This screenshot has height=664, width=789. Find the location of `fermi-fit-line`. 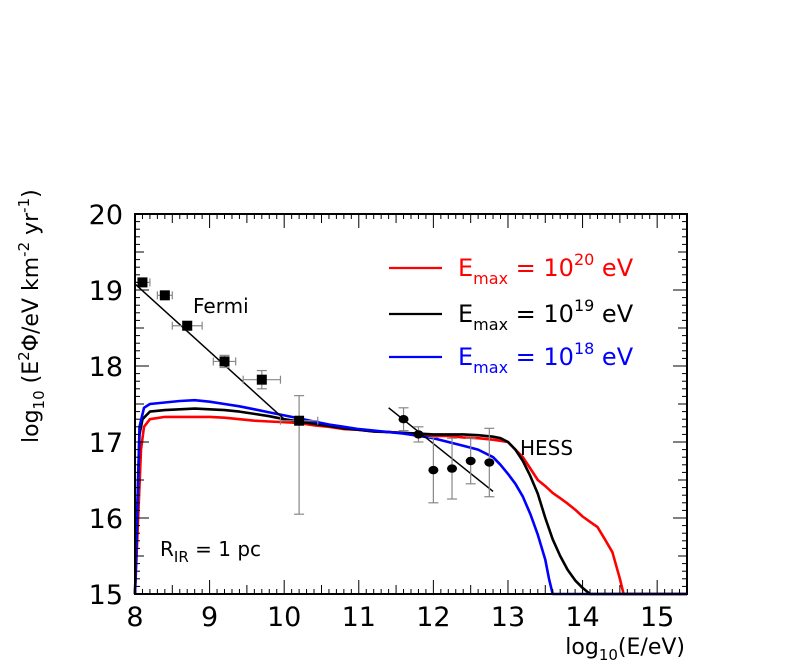

fermi-fit-line is located at coordinates (209, 351).